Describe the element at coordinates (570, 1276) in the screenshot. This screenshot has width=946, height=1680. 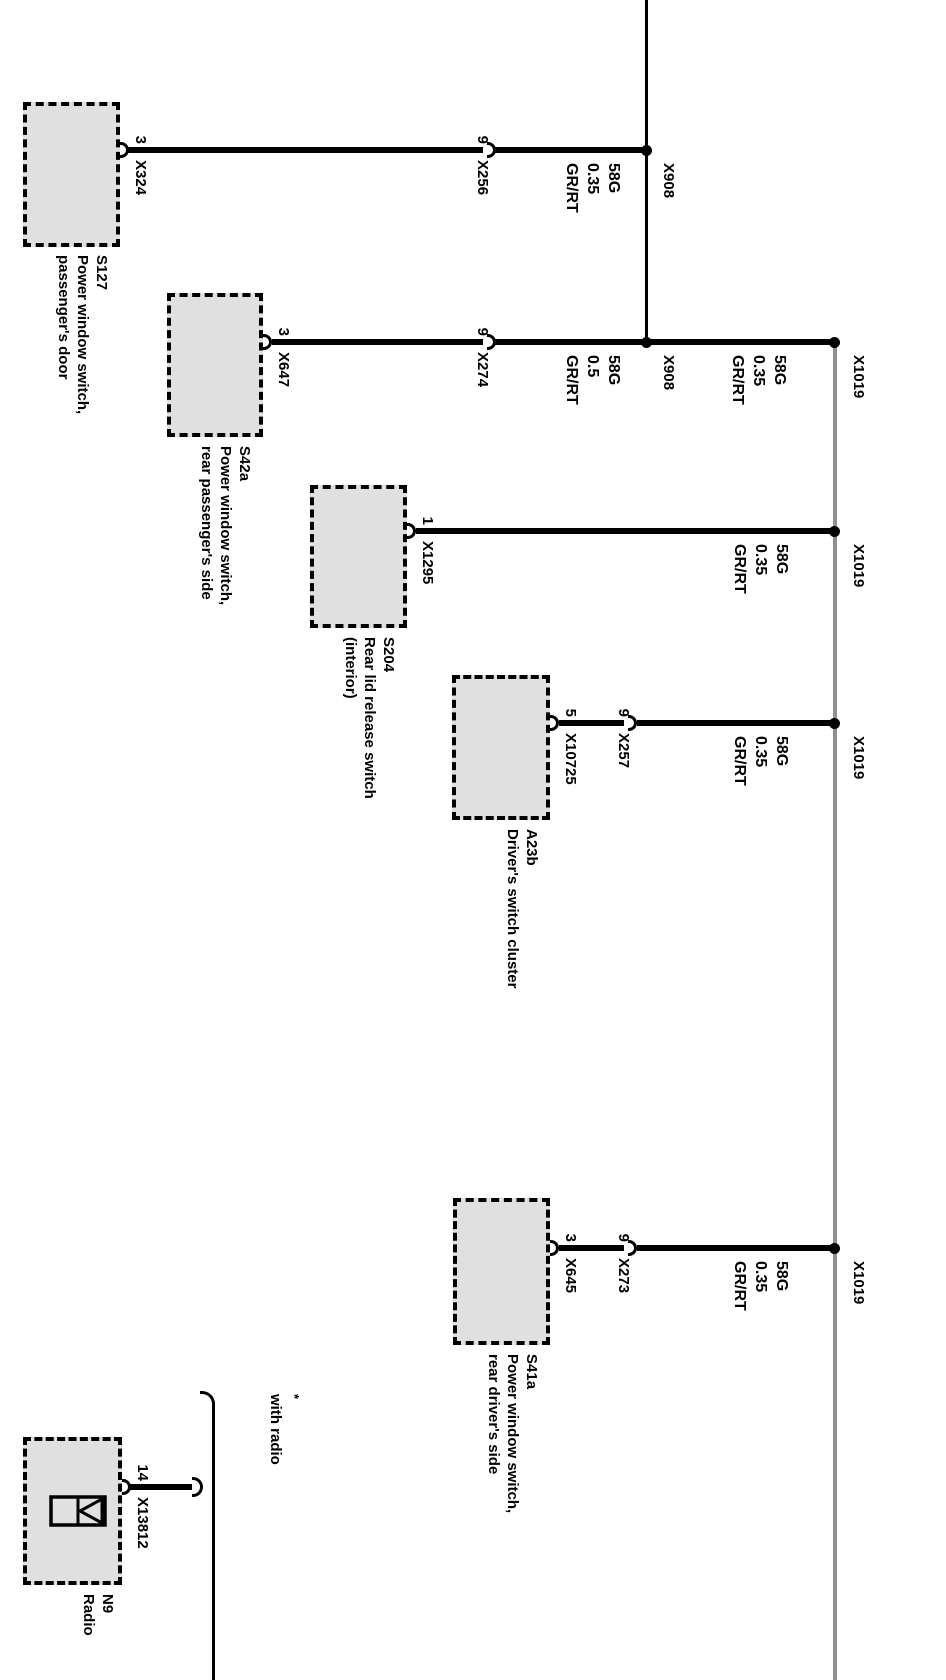
I see `connector-label: X645` at that location.